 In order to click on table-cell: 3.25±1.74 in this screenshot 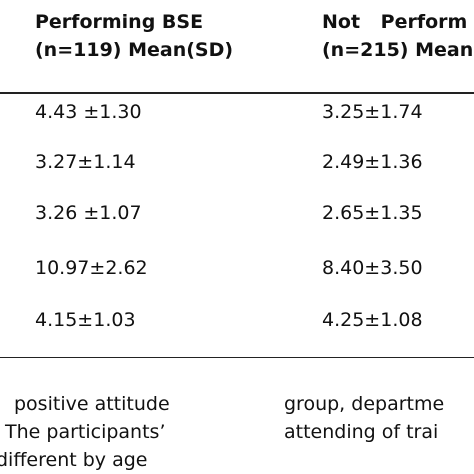, I will do `click(372, 112)`.